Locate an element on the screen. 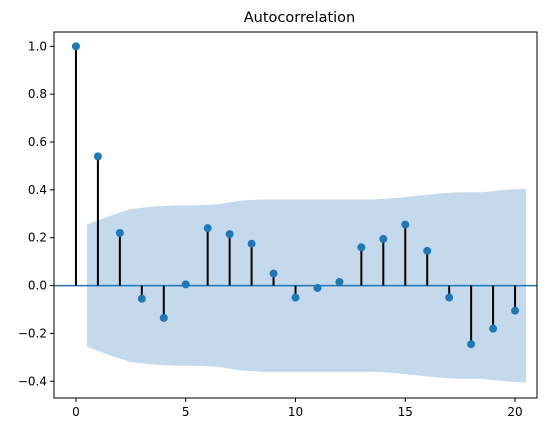  y-tick-label: 1.0 is located at coordinates (37, 46).